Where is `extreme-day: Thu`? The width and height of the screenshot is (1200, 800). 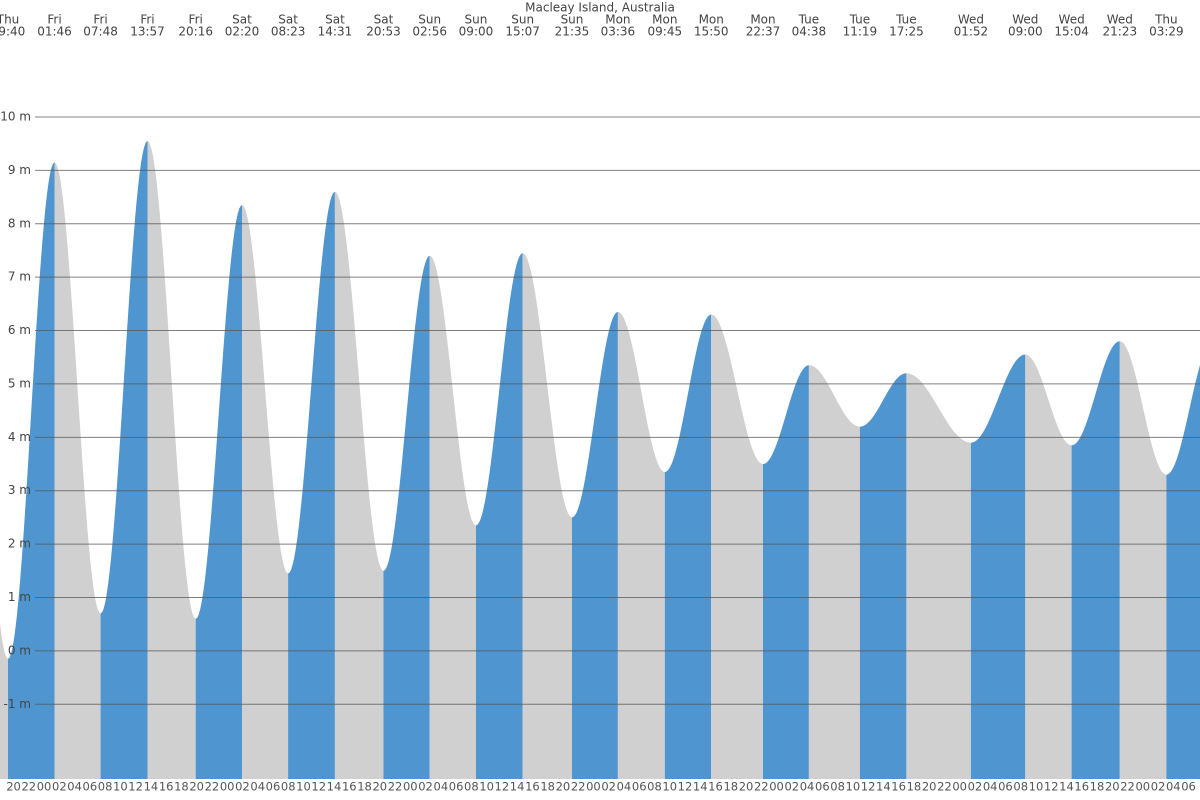 extreme-day: Thu is located at coordinates (1166, 20).